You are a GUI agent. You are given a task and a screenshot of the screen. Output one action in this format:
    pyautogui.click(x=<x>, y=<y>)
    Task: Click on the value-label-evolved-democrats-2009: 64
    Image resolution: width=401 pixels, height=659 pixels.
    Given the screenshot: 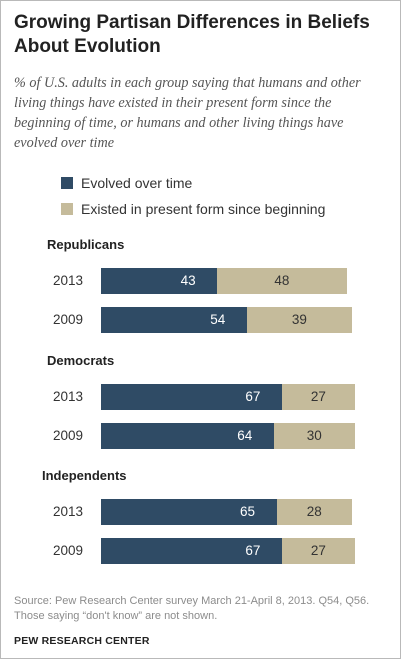 What is the action you would take?
    pyautogui.click(x=245, y=435)
    